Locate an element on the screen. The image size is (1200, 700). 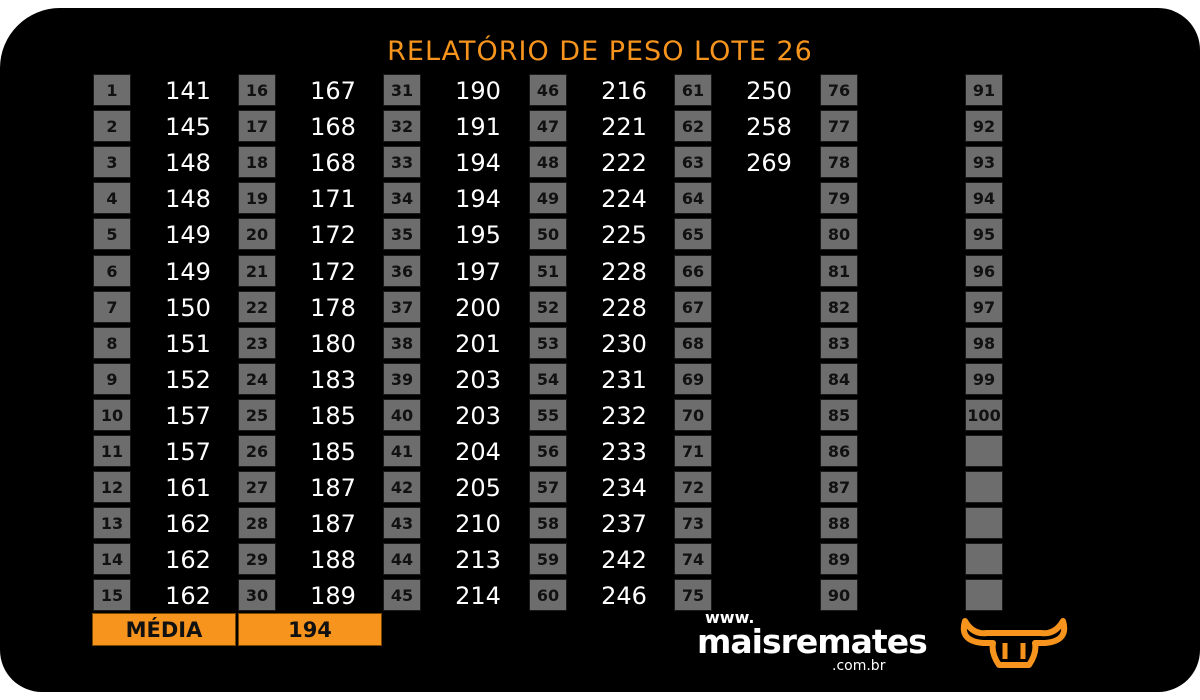
row-number: 25 is located at coordinates (257, 415).